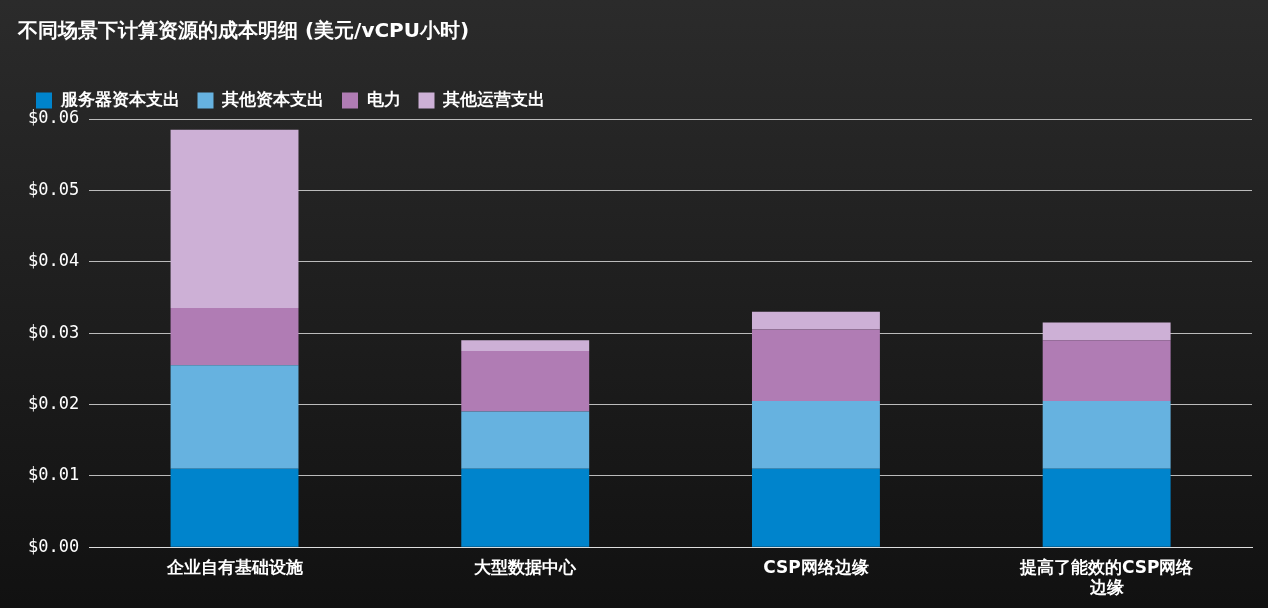 This screenshot has width=1268, height=608. What do you see at coordinates (493, 98) in the screenshot?
I see `legend-label: 其他运营支出` at bounding box center [493, 98].